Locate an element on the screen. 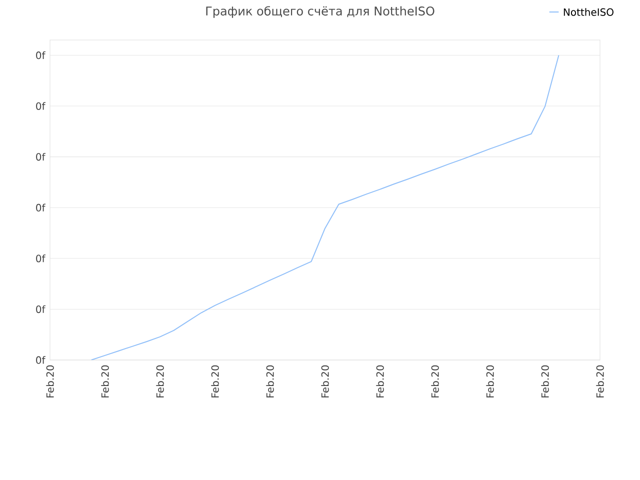  legend-label: NottheISO is located at coordinates (589, 12).